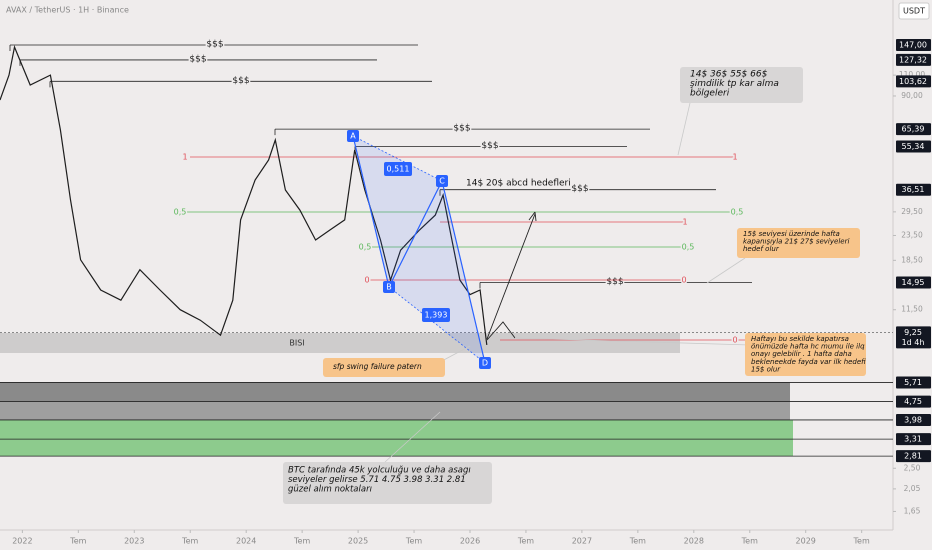 The image size is (932, 550). What do you see at coordinates (340, 343) in the screenshot?
I see `accumulation-zone` at bounding box center [340, 343].